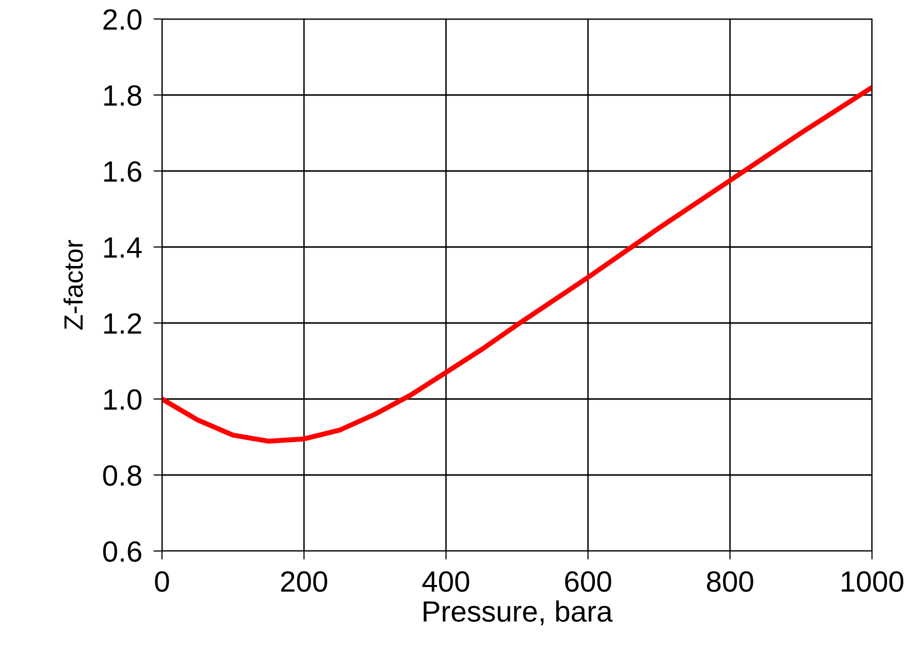 This screenshot has height=645, width=921. I want to click on x-tick-label: 400, so click(446, 581).